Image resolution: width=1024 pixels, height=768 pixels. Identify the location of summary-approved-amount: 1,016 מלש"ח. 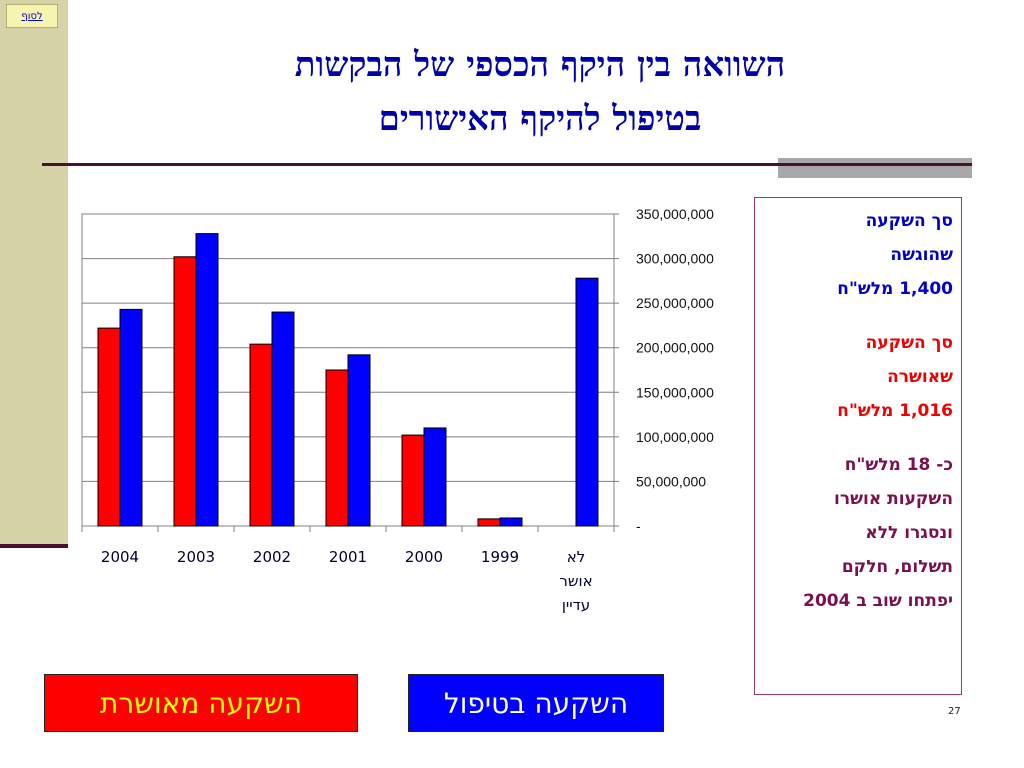
(895, 411).